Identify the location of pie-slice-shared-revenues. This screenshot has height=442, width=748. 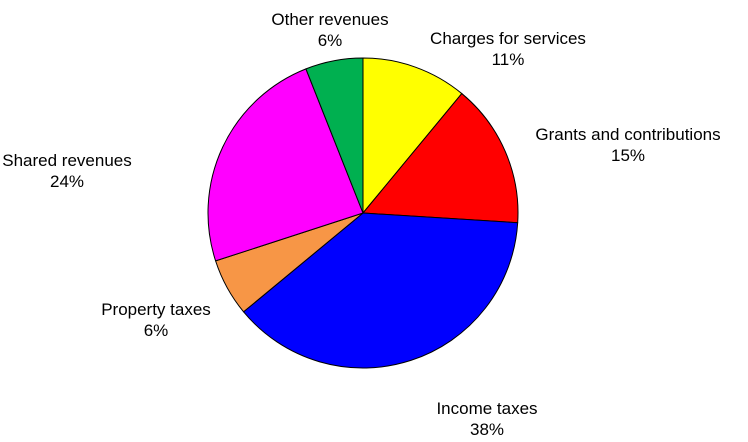
(285, 165).